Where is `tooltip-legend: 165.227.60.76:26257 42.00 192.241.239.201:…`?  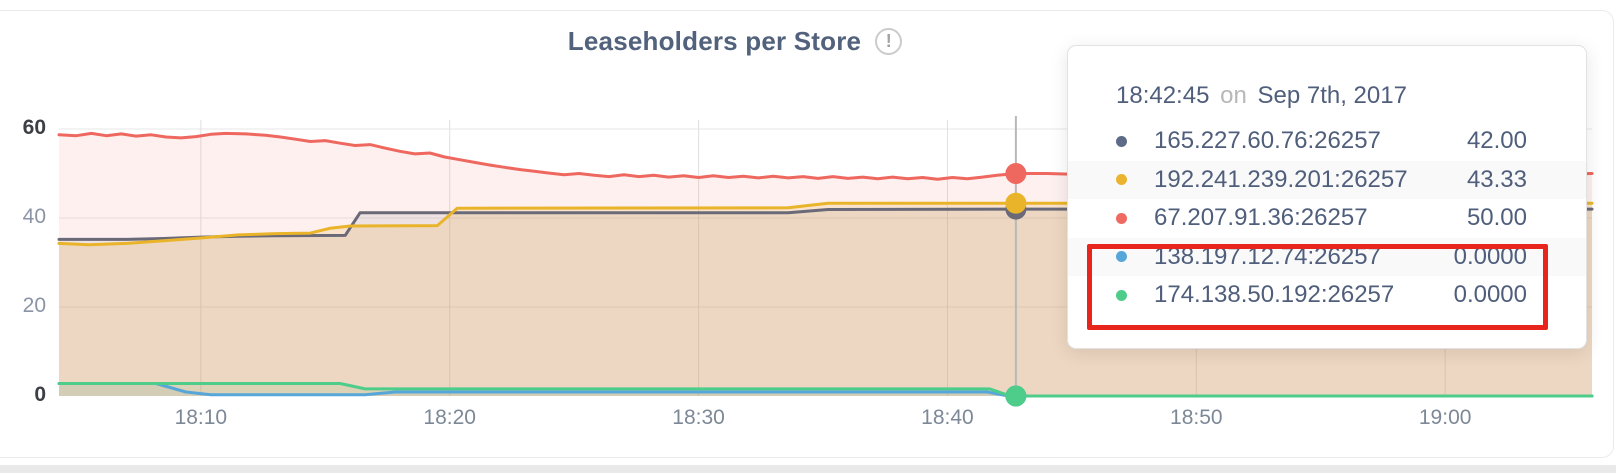 tooltip-legend: 165.227.60.76:26257 42.00 192.241.239.201:… is located at coordinates (1327, 218).